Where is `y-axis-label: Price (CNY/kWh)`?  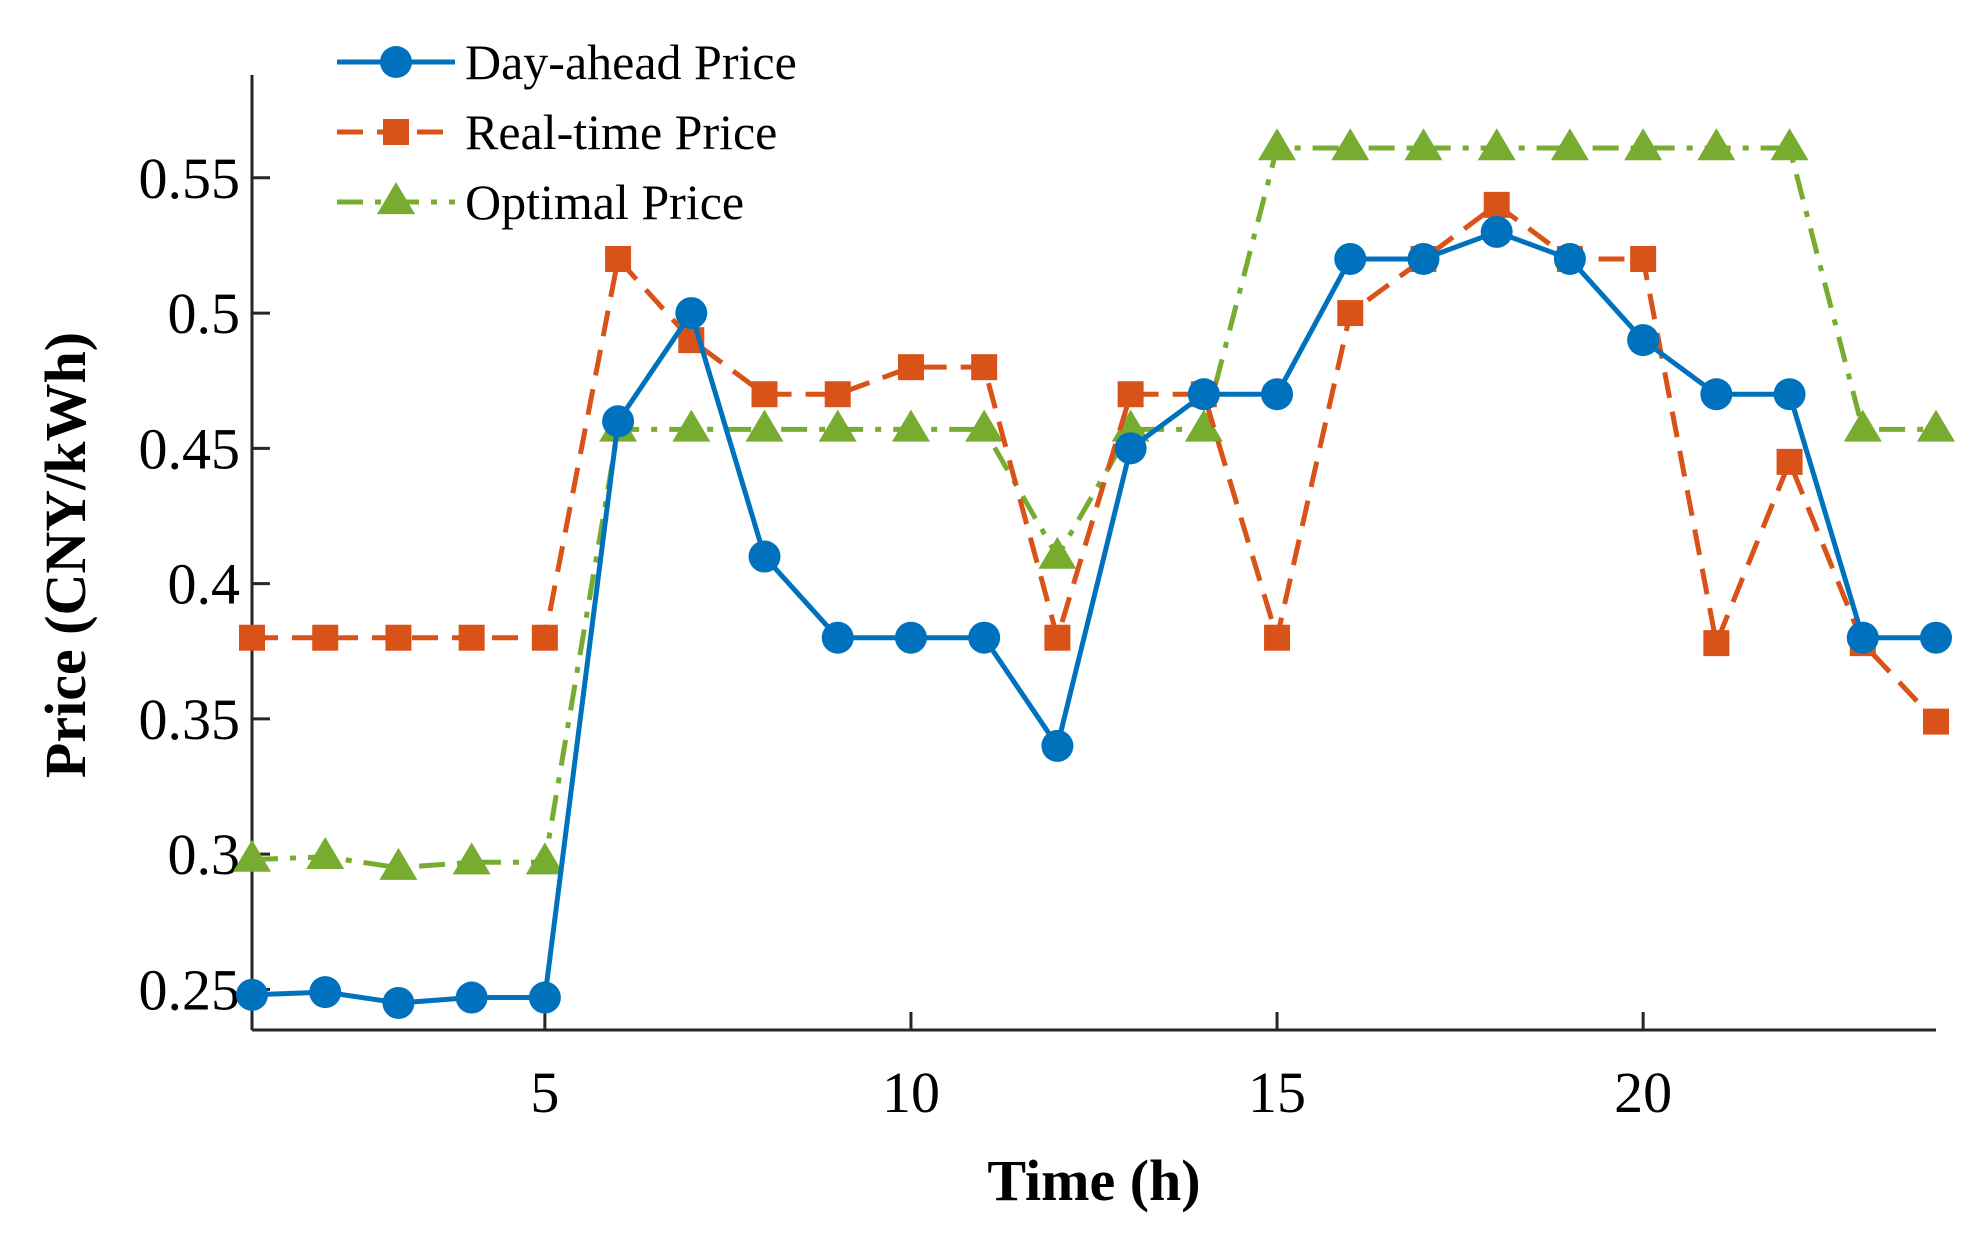 y-axis-label: Price (CNY/kWh) is located at coordinates (65, 555).